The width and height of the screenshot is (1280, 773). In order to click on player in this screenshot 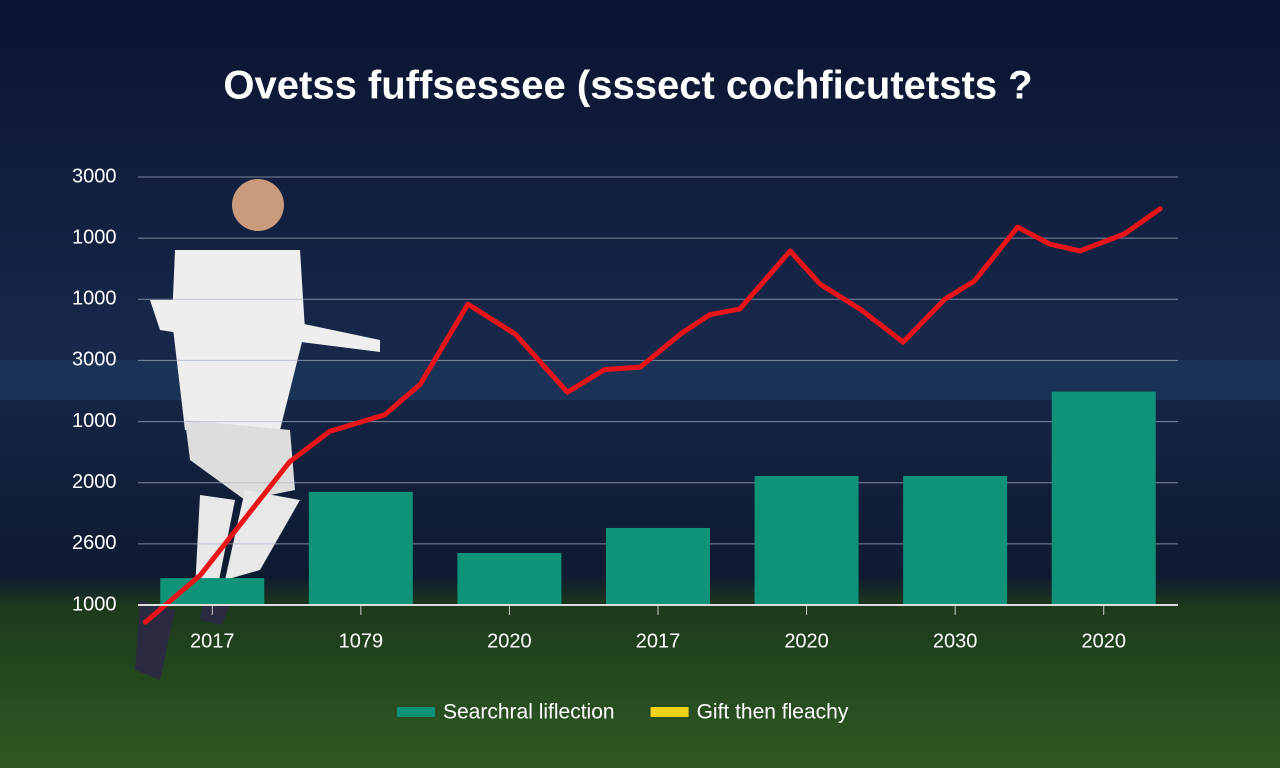, I will do `click(257, 429)`.